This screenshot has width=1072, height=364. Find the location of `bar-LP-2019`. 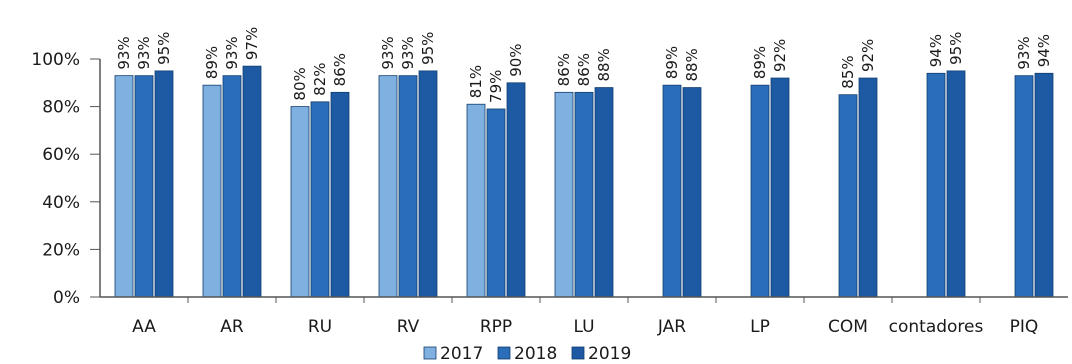

bar-LP-2019 is located at coordinates (780, 187).